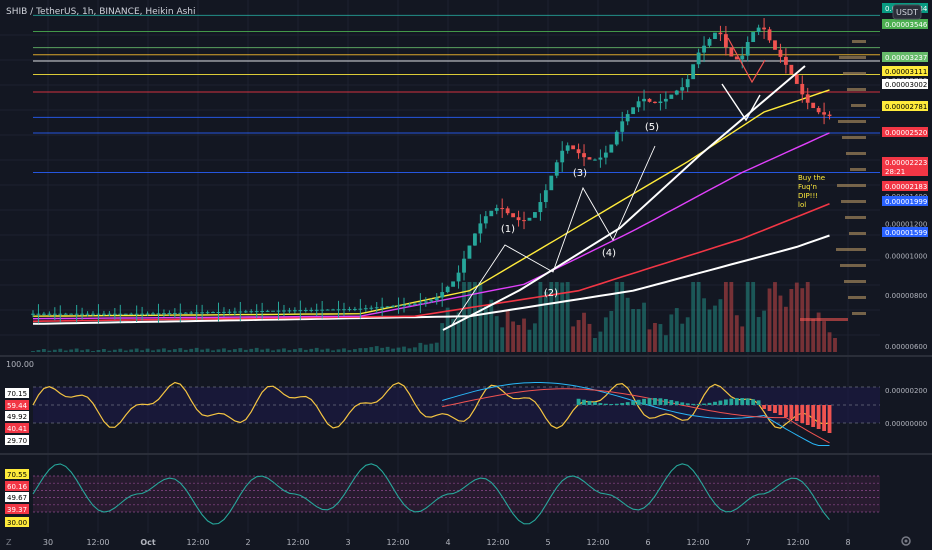 This screenshot has width=932, height=550. Describe the element at coordinates (17, 498) in the screenshot. I see `stoch-badge-label: 49.67` at that location.